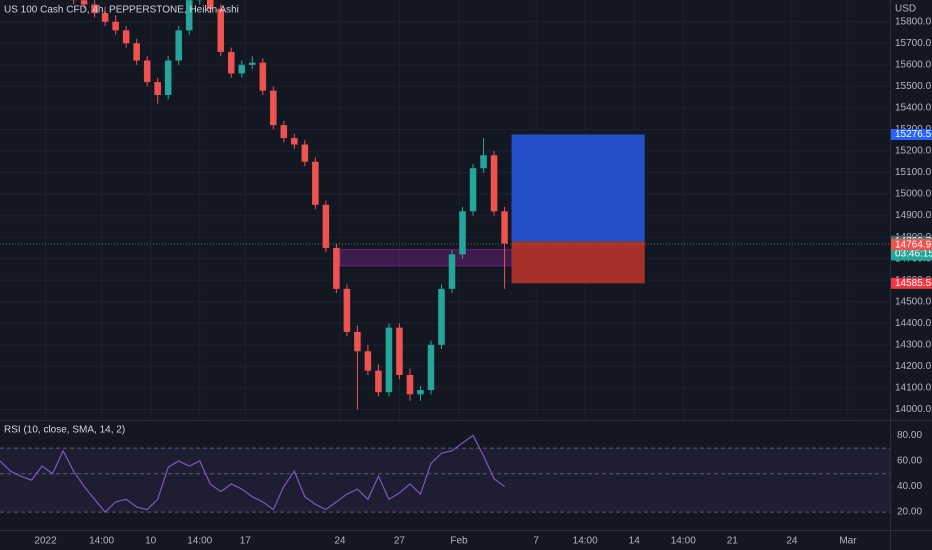 The width and height of the screenshot is (932, 550). I want to click on y-tick-label: 15100.0, so click(913, 172).